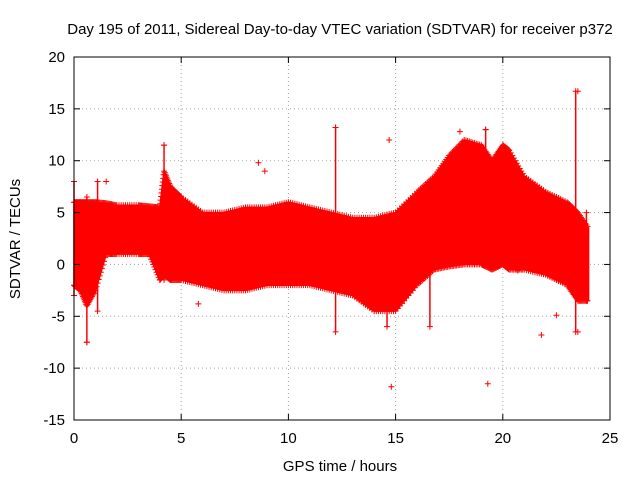  What do you see at coordinates (56, 161) in the screenshot?
I see `y-tick-label: 10` at bounding box center [56, 161].